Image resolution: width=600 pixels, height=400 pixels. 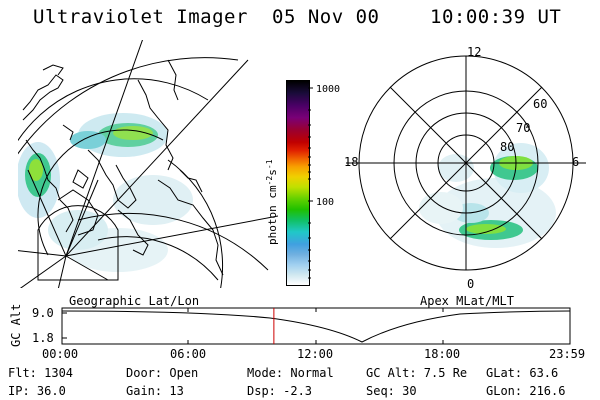 I want to click on glat-value: GLat: 63.6, so click(x=522, y=373).